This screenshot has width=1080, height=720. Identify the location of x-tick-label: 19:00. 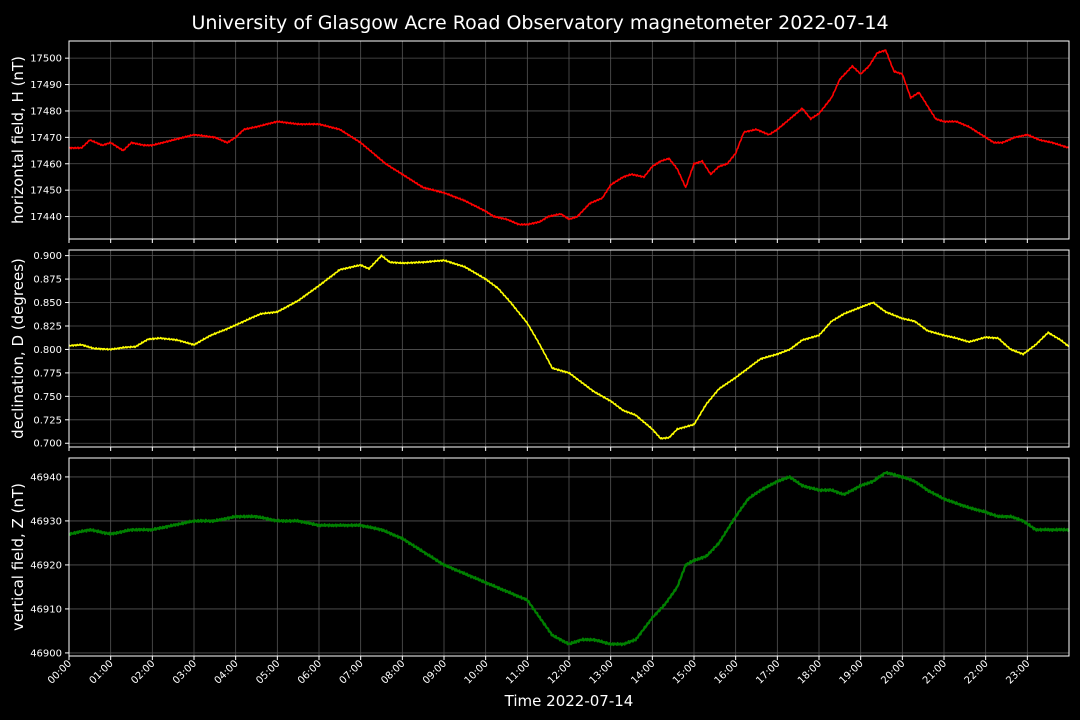
(852, 672).